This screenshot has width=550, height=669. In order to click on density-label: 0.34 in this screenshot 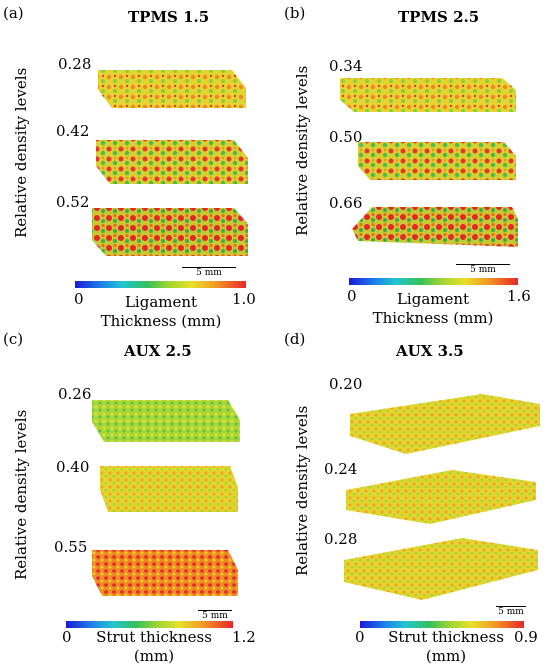, I will do `click(346, 66)`.